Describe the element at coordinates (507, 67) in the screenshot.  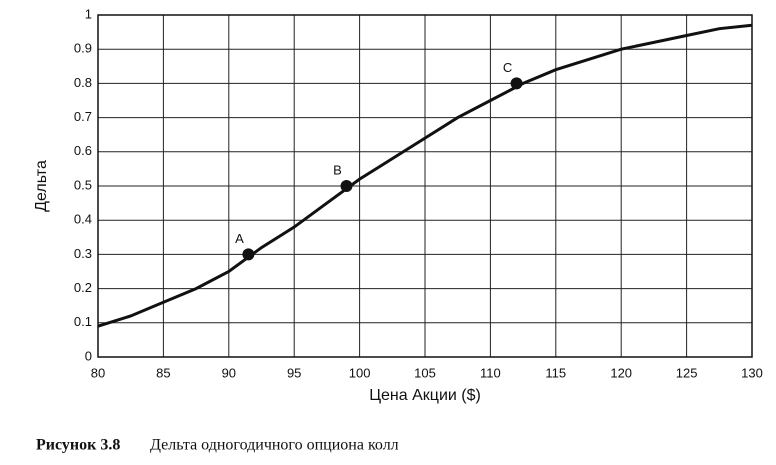
I see `point-label: C` at that location.